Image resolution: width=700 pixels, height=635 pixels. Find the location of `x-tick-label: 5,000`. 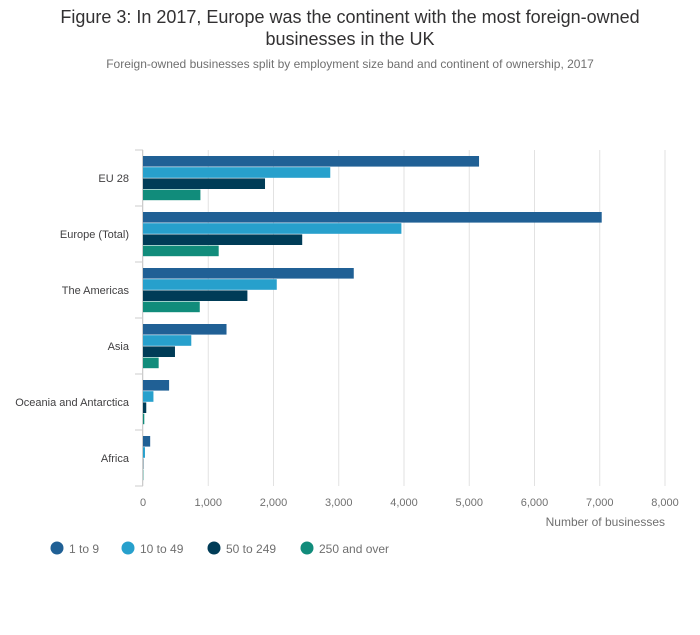

x-tick-label: 5,000 is located at coordinates (469, 503).